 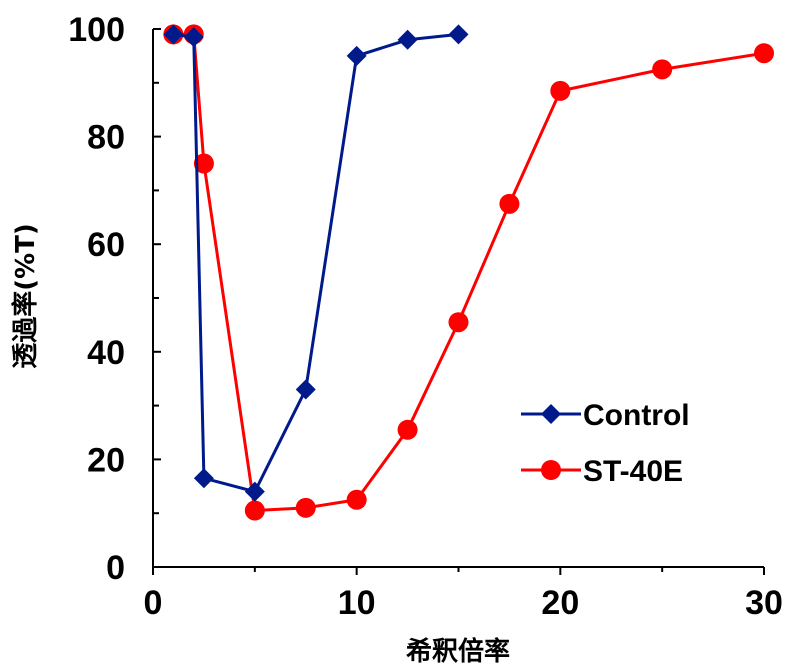 What do you see at coordinates (114, 299) in the screenshot?
I see `y-axis-ticks: 0 20 40 60 80 100` at bounding box center [114, 299].